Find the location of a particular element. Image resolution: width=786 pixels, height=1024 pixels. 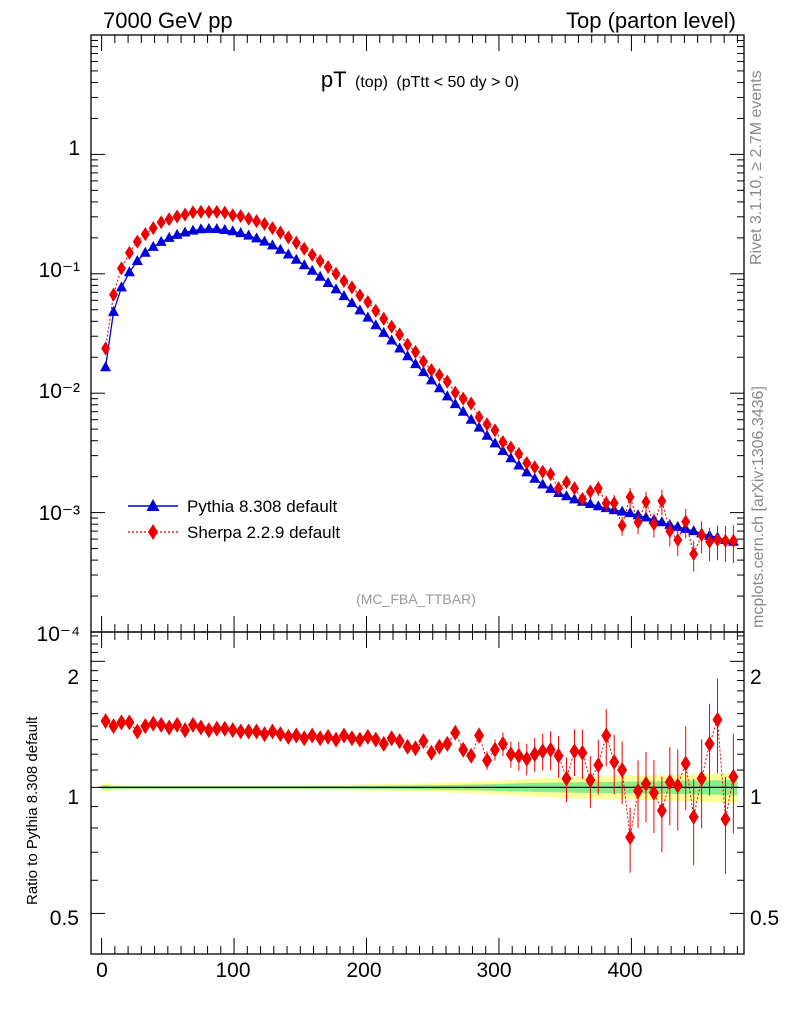

upper-y-tick-label: 10⁻¹ is located at coordinates (59, 270).